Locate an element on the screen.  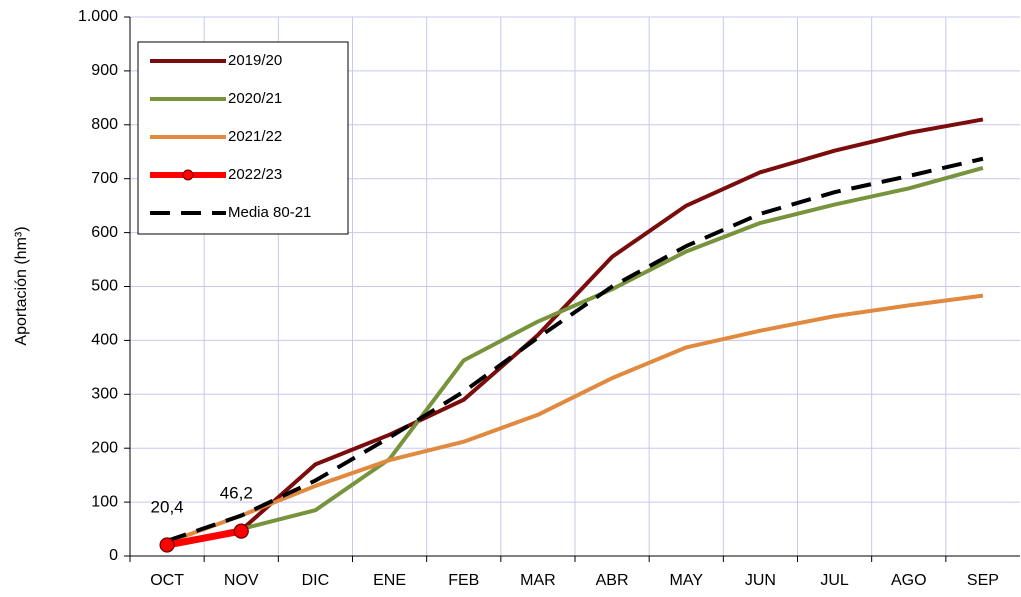
x-tick-label: FEB is located at coordinates (463, 580).